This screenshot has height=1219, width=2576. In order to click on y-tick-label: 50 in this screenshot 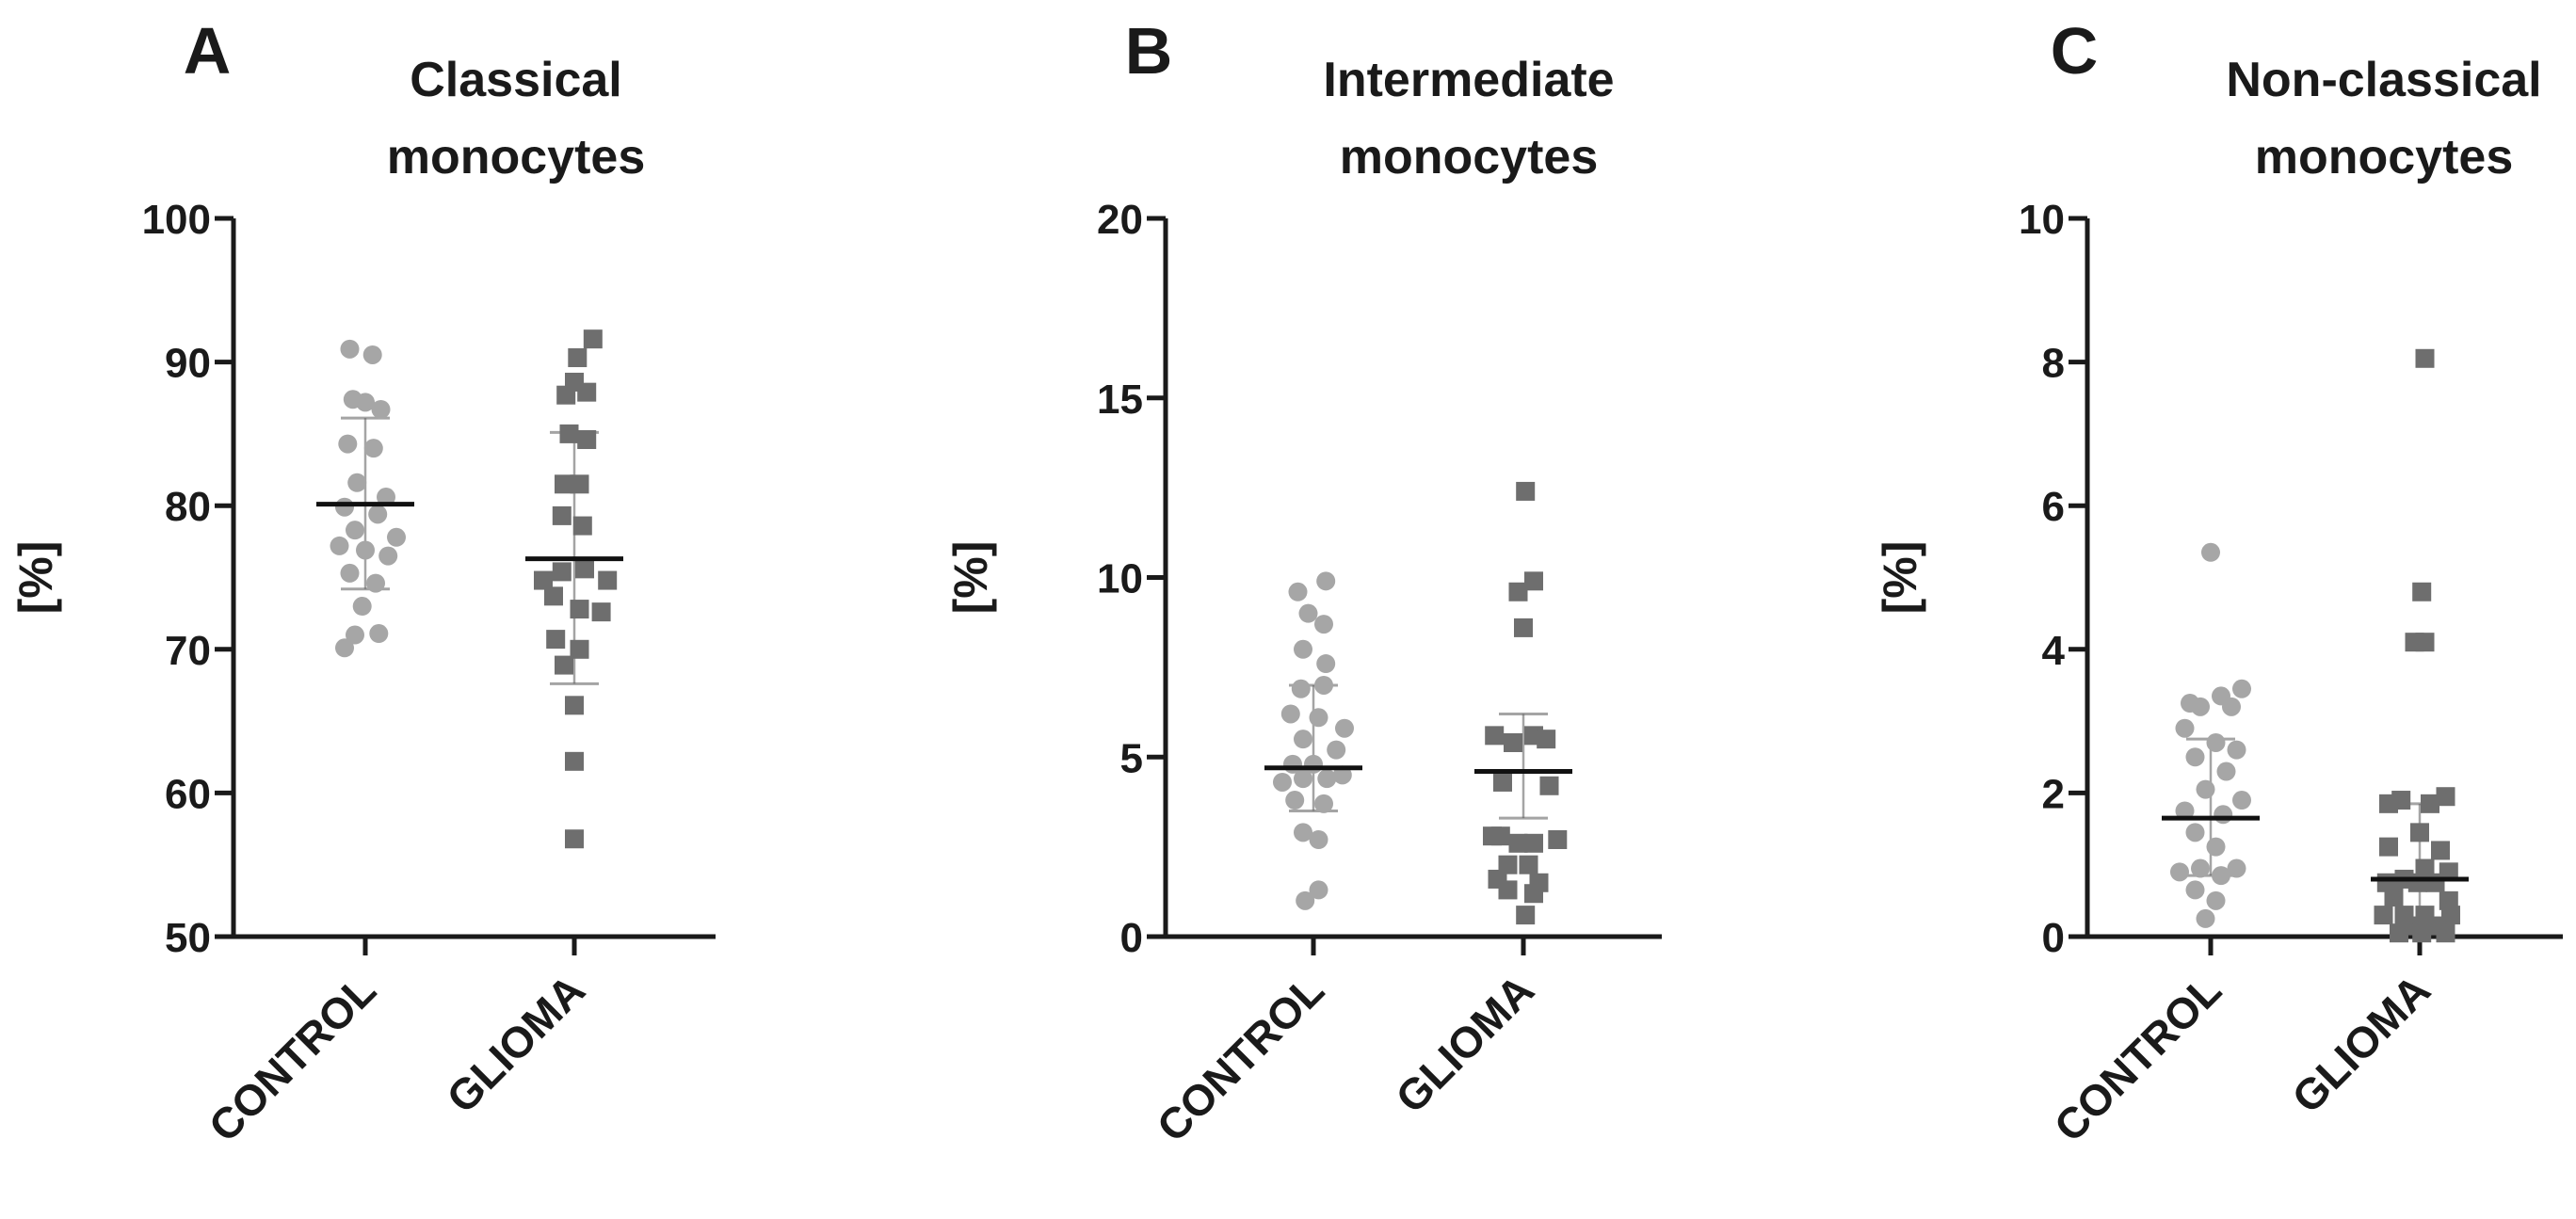, I will do `click(188, 938)`.